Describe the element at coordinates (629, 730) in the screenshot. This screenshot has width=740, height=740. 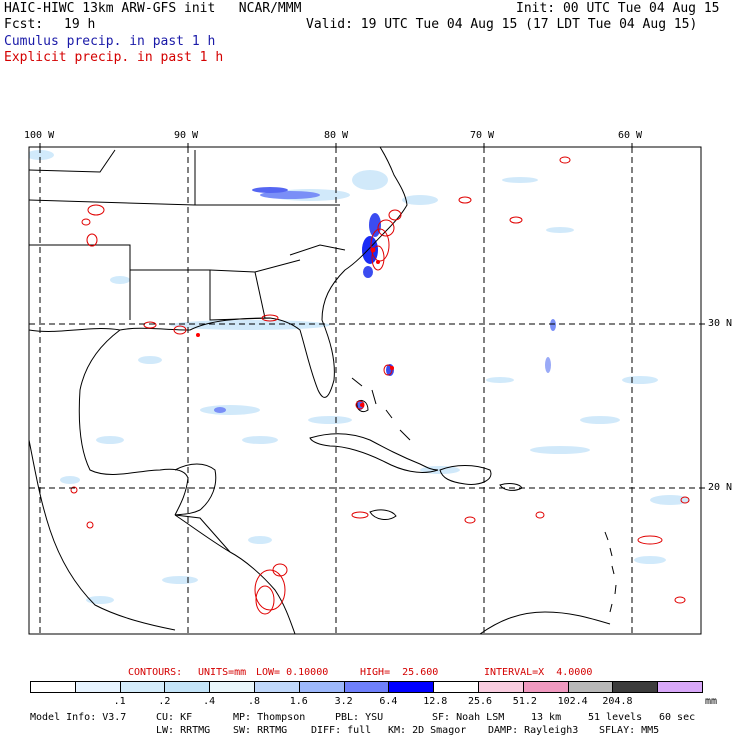
I see `model-info-sflay: SFLAY: MM5` at that location.